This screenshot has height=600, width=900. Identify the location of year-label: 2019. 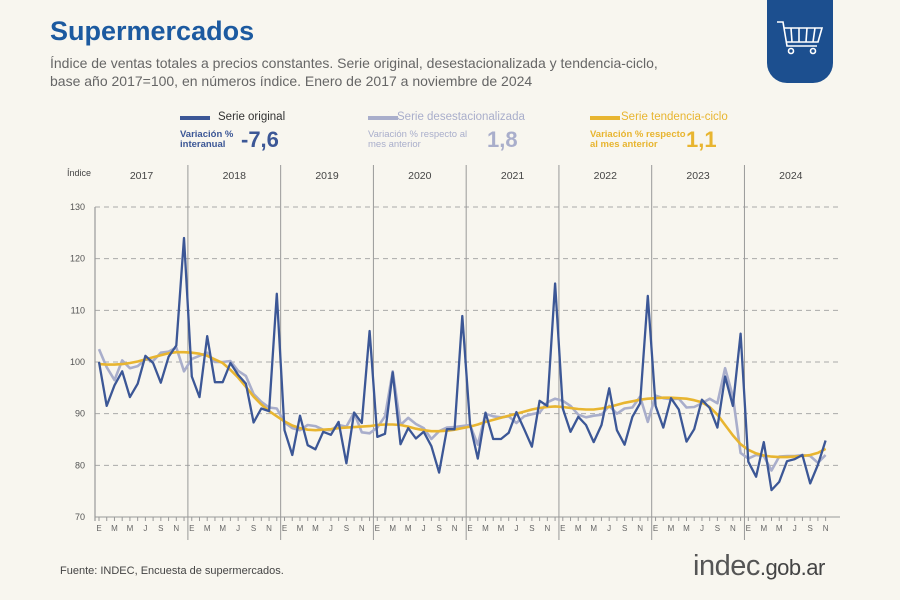
(327, 176).